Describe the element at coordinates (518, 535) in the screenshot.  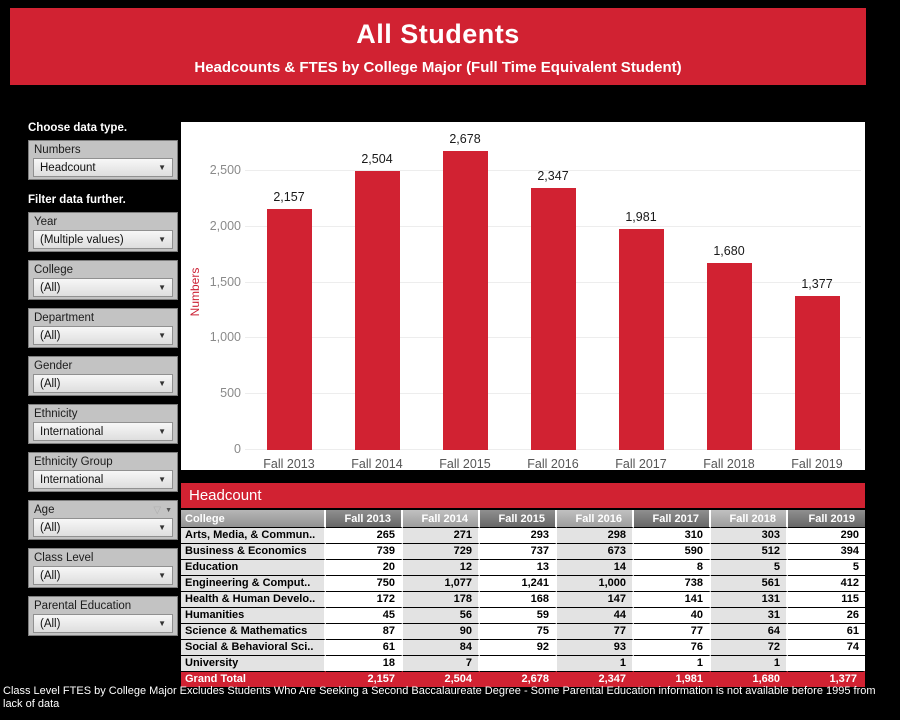
I see `cell-arts-media-commun-fall-2015: 293` at that location.